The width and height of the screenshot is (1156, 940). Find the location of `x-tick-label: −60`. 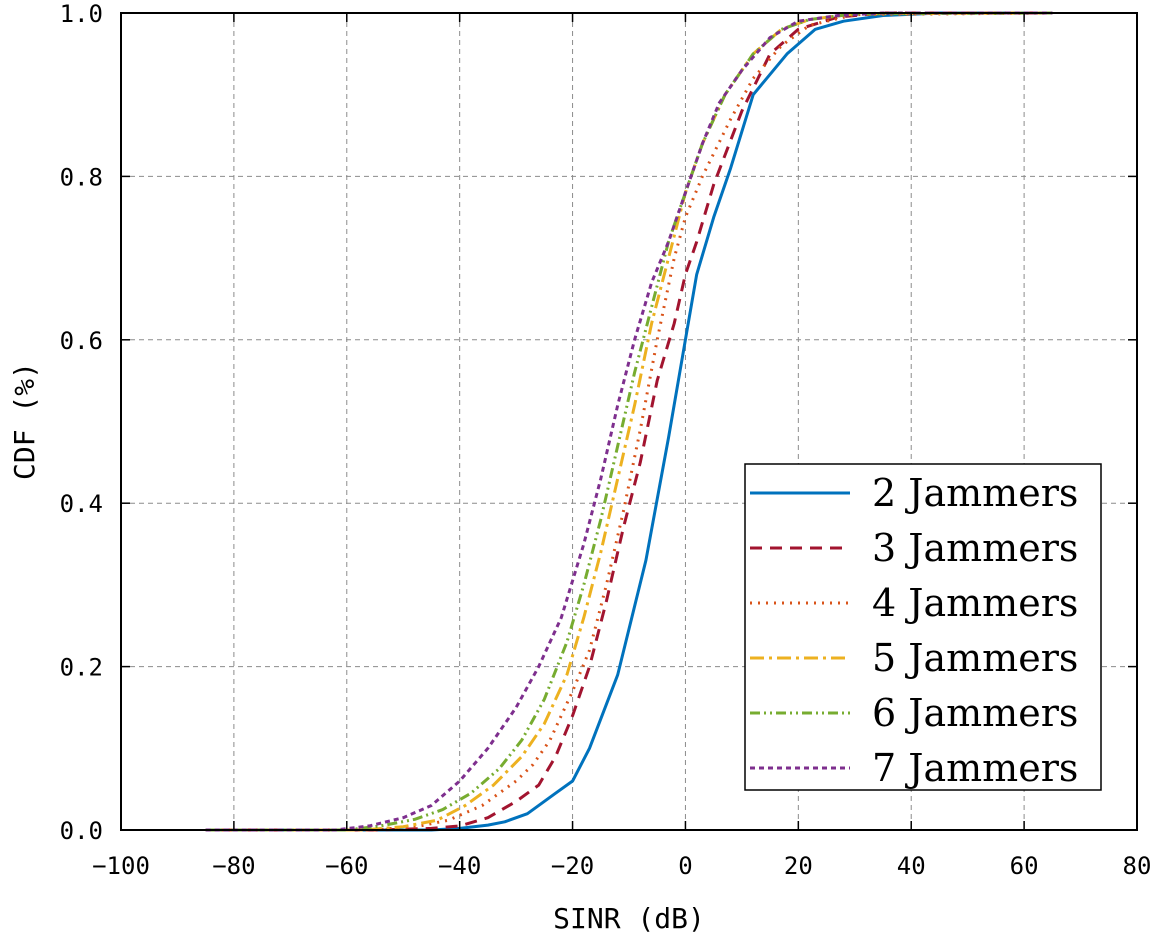

x-tick-label: −60 is located at coordinates (346, 866).